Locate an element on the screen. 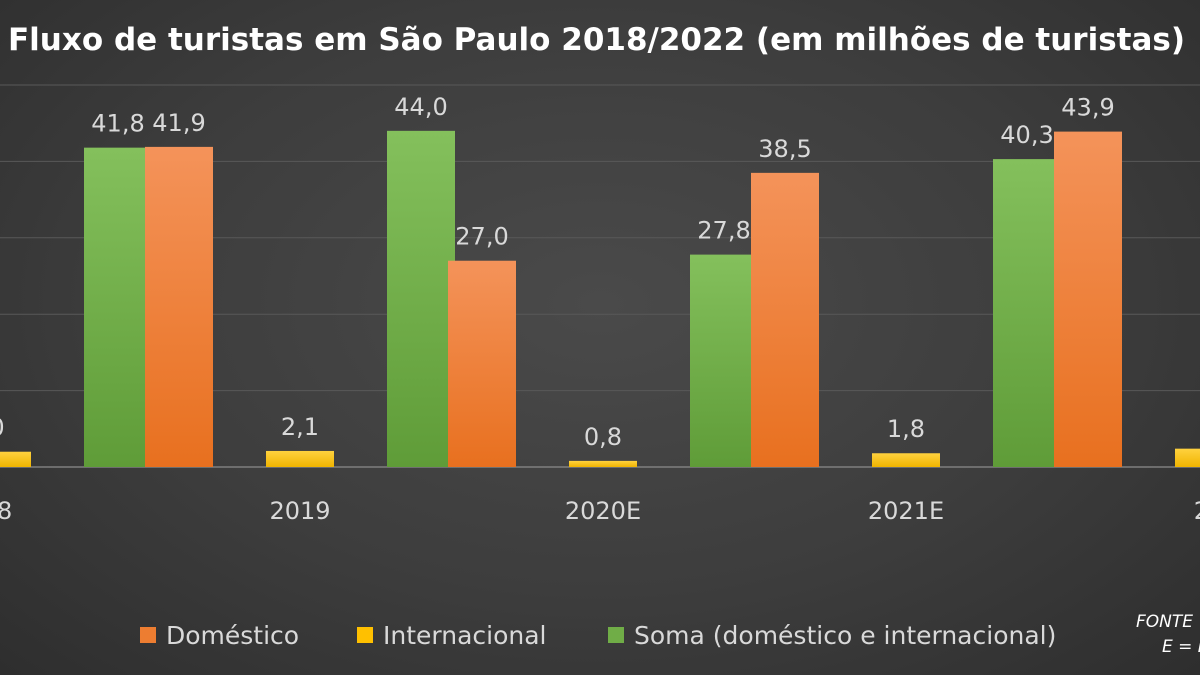  bar-internacional-2020e is located at coordinates (603, 463).